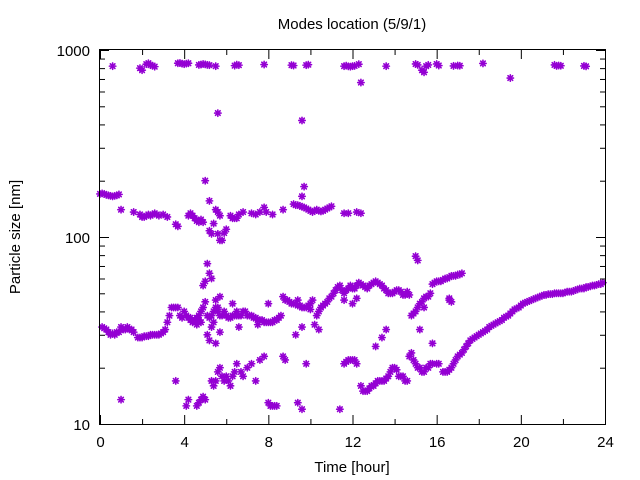 The width and height of the screenshot is (640, 480). What do you see at coordinates (605, 442) in the screenshot?
I see `x-tick-label: 24` at bounding box center [605, 442].